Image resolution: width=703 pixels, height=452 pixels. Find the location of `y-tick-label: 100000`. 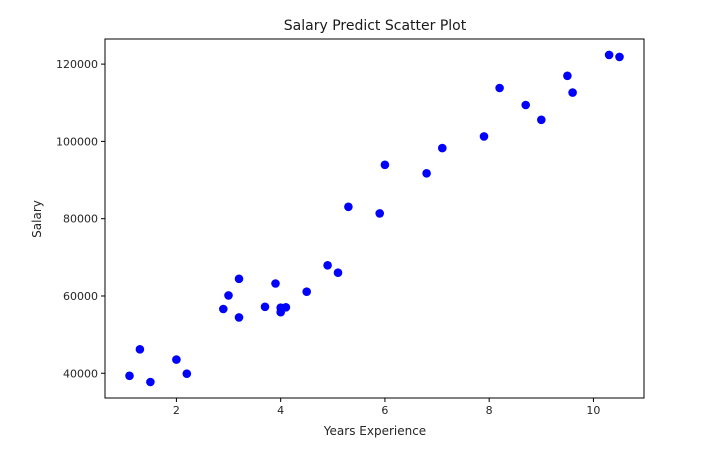

y-tick-label: 100000 is located at coordinates (77, 141).